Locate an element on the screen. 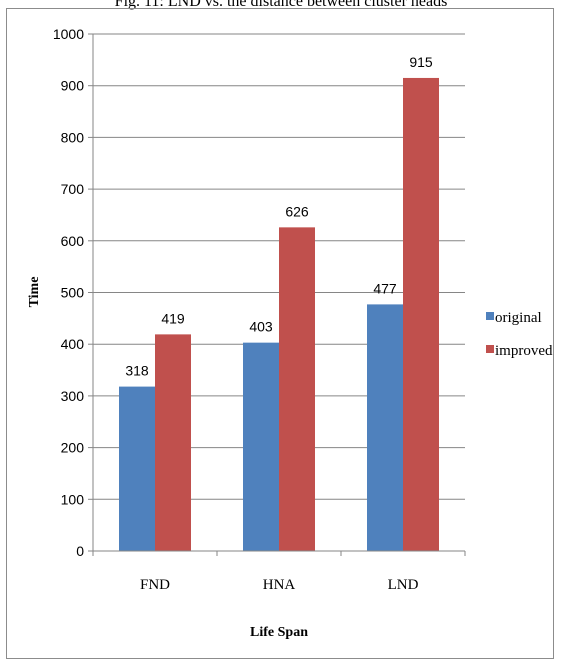 Image resolution: width=562 pixels, height=662 pixels. data-label: 403 is located at coordinates (261, 327).